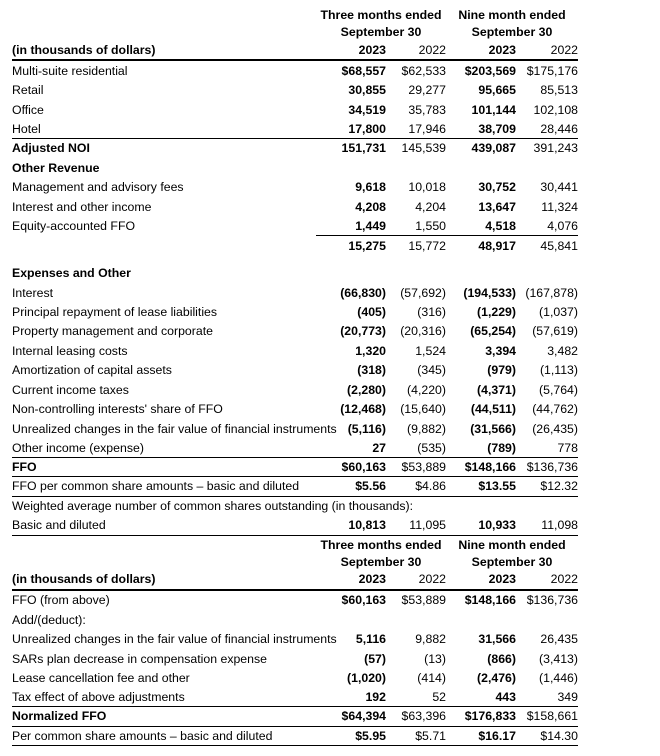  What do you see at coordinates (370, 350) in the screenshot?
I see `value-cell: 1,320` at bounding box center [370, 350].